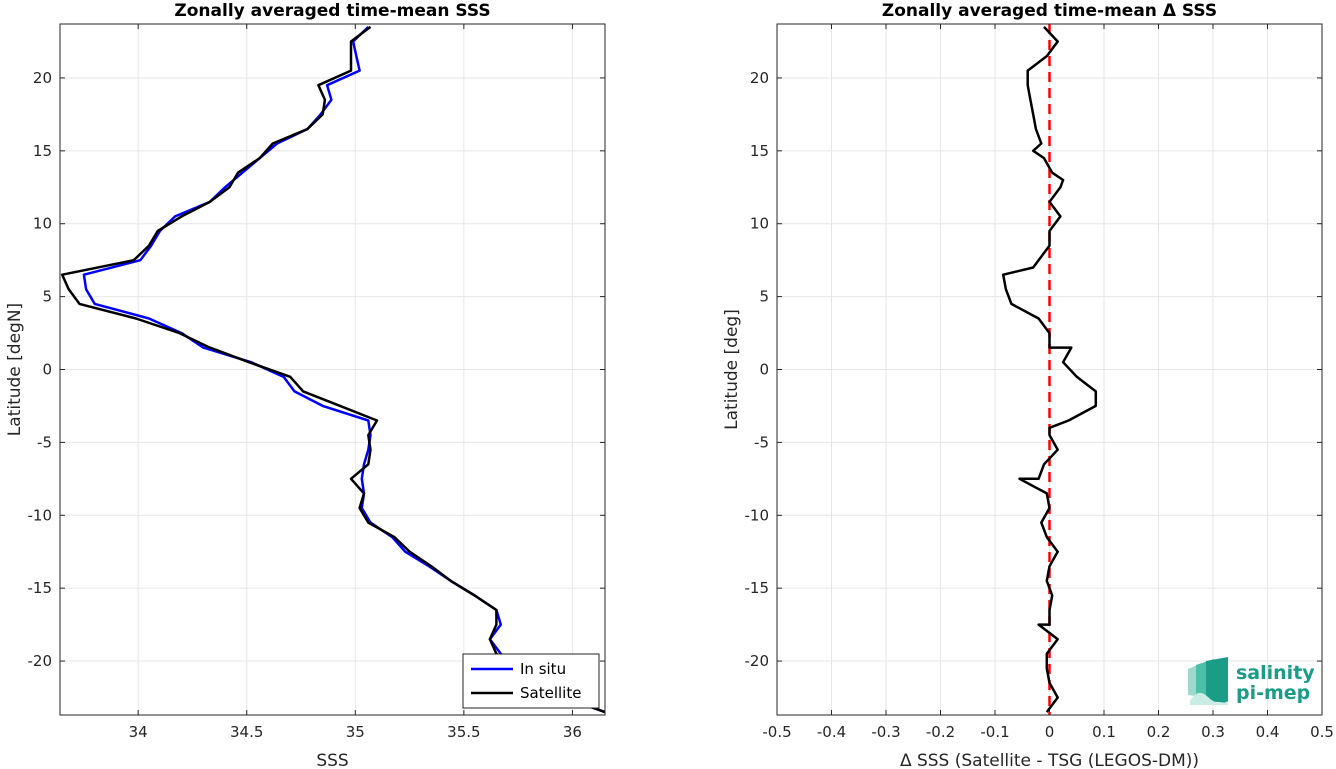 Image resolution: width=1336 pixels, height=769 pixels. I want to click on x-tick-label: 34, so click(138, 732).